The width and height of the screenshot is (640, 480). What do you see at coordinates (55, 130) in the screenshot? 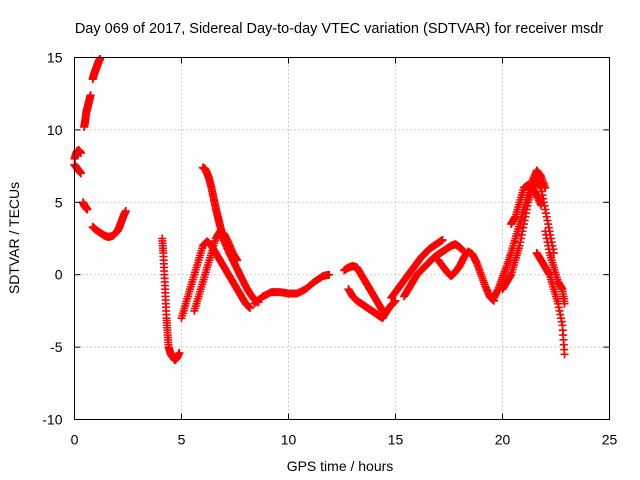
I see `y-tick-label: 10` at bounding box center [55, 130].